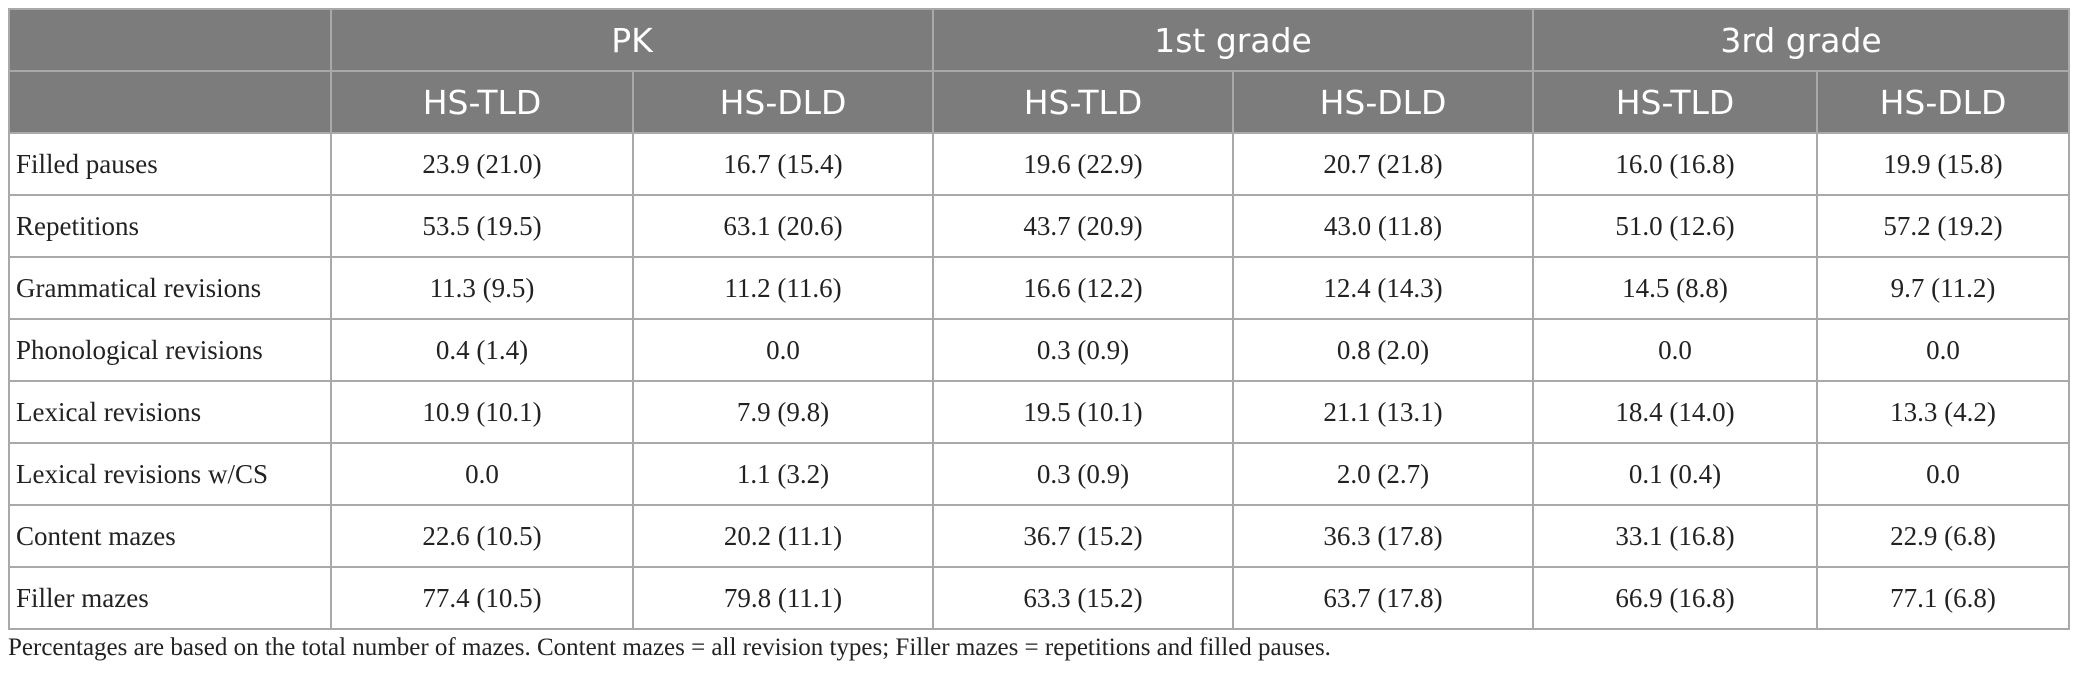 This screenshot has height=682, width=2078. I want to click on table-cell: 12.4 (14.3), so click(1383, 288).